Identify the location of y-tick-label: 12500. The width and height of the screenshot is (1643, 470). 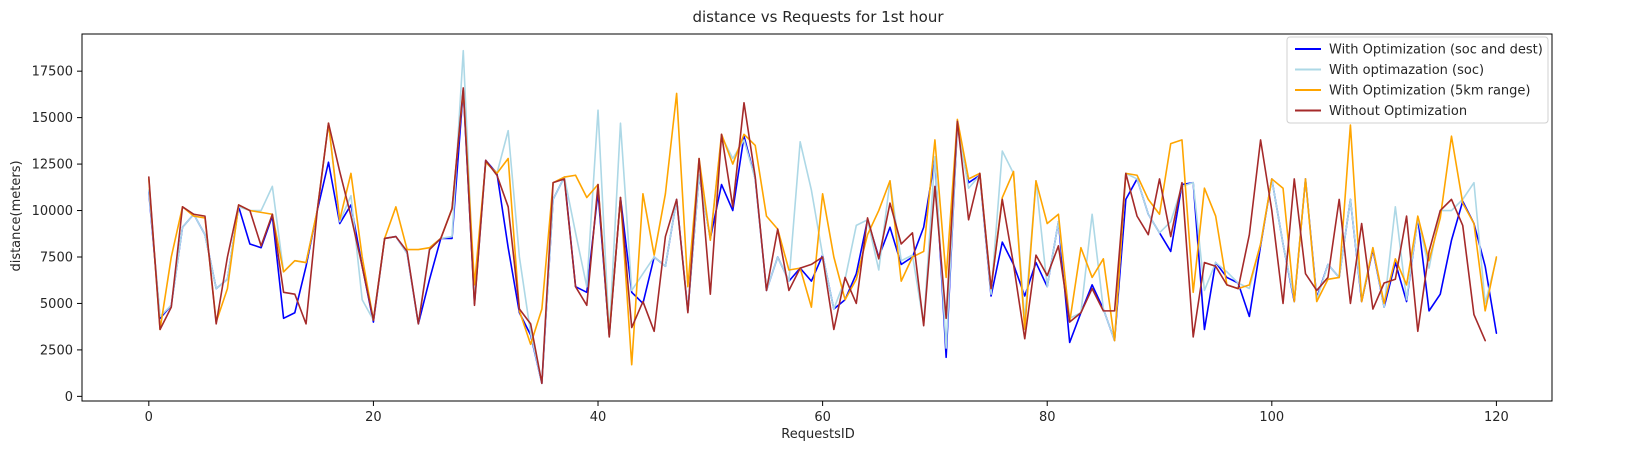
(52, 165).